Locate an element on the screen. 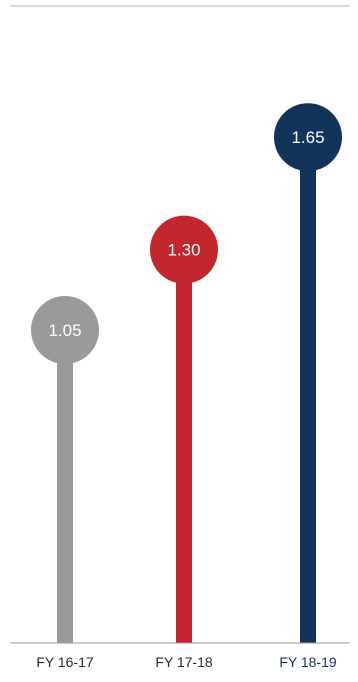  x-tick-label: FY 17-18 is located at coordinates (184, 662).